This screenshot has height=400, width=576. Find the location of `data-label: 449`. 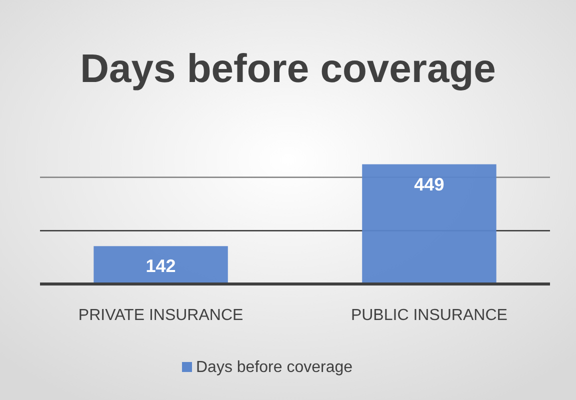

data-label: 449 is located at coordinates (429, 184).